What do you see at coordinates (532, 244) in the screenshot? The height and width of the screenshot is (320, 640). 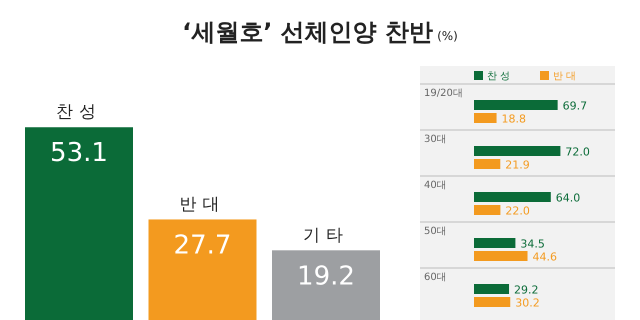 I see `data-label: 34.5` at bounding box center [532, 244].